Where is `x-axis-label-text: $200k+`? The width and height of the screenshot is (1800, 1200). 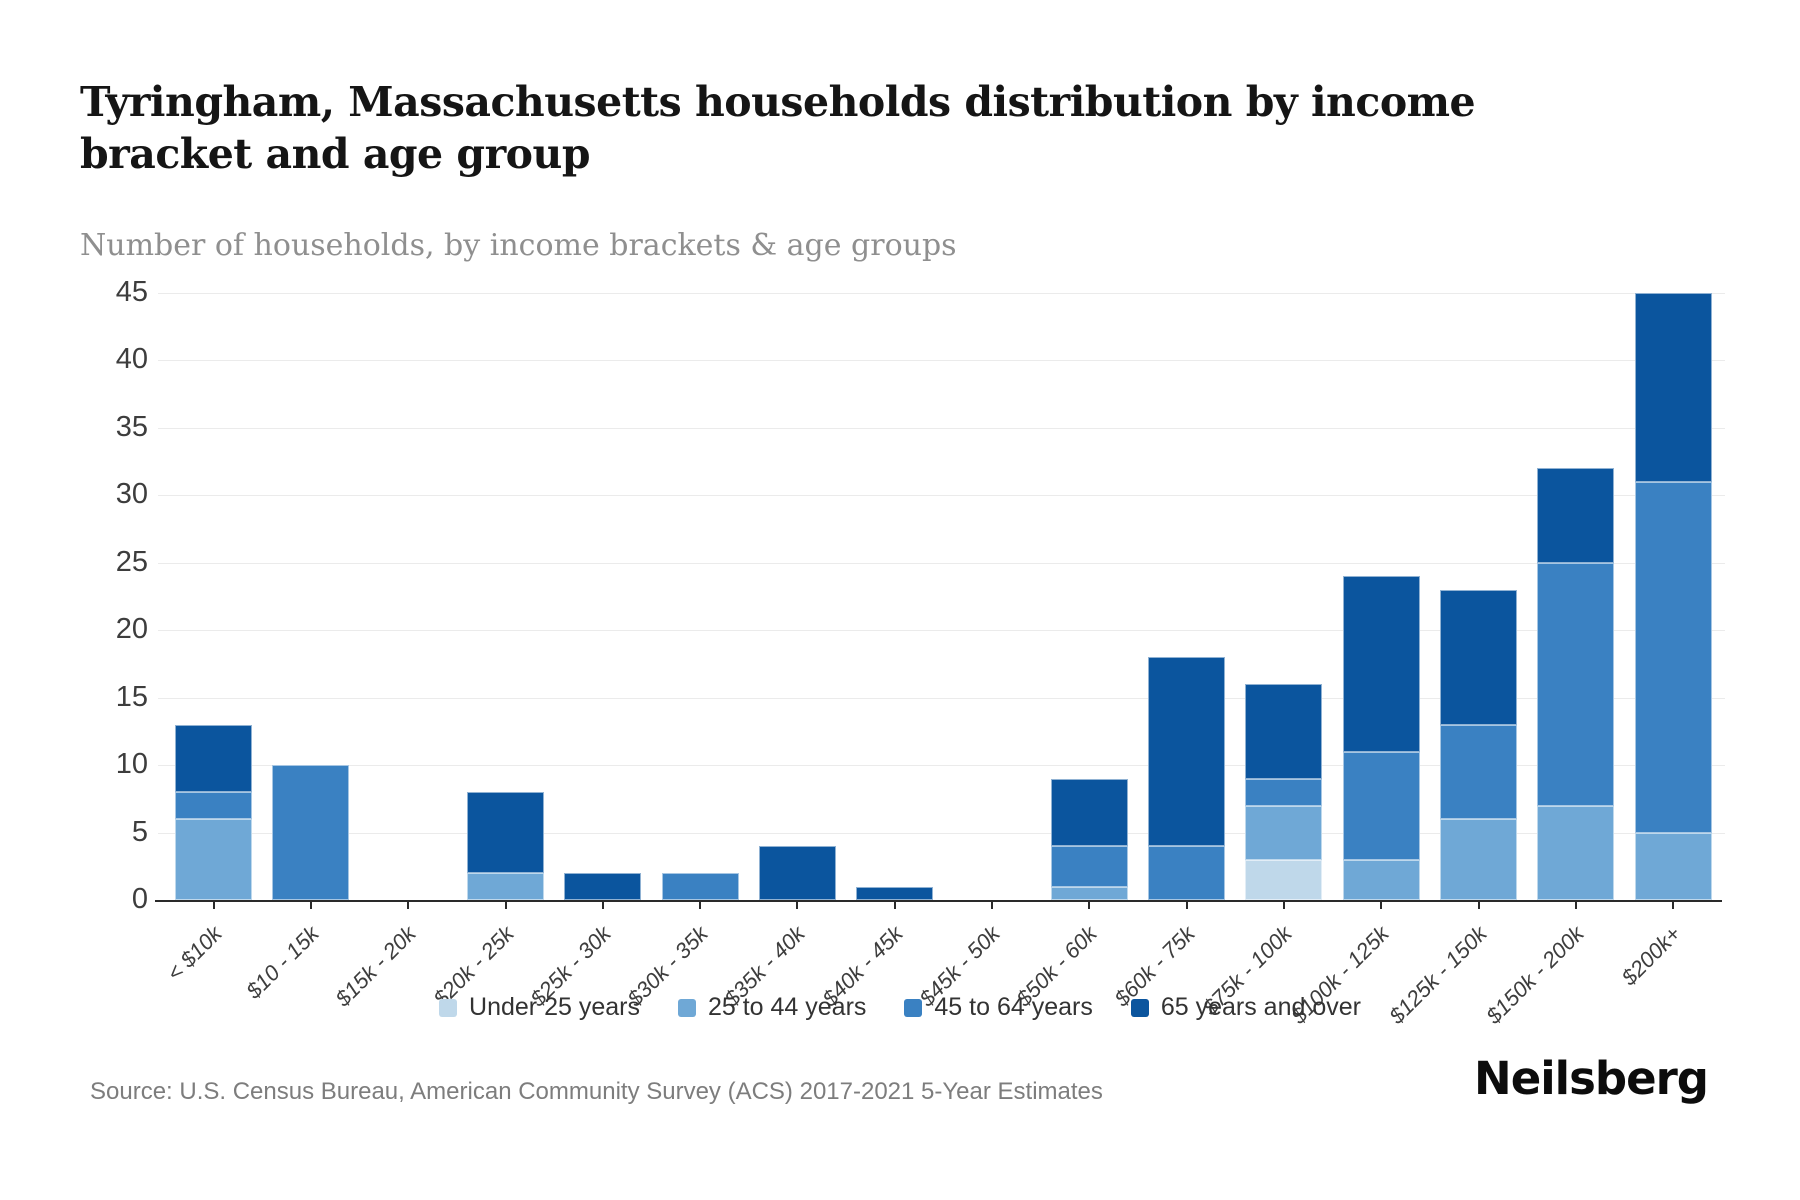 x-axis-label-text: $200k+ is located at coordinates (1651, 956).